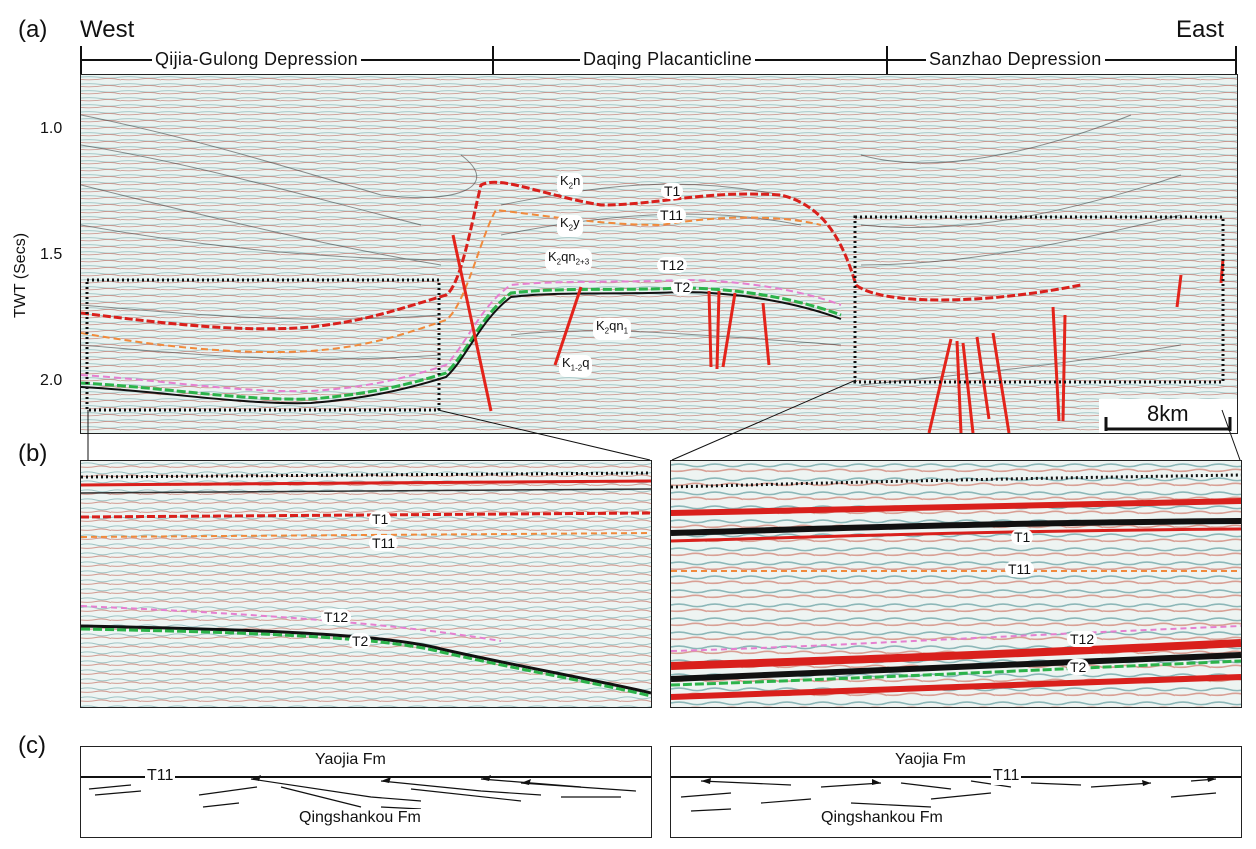  Describe the element at coordinates (672, 215) in the screenshot. I see `label-t11-a: T11` at that location.